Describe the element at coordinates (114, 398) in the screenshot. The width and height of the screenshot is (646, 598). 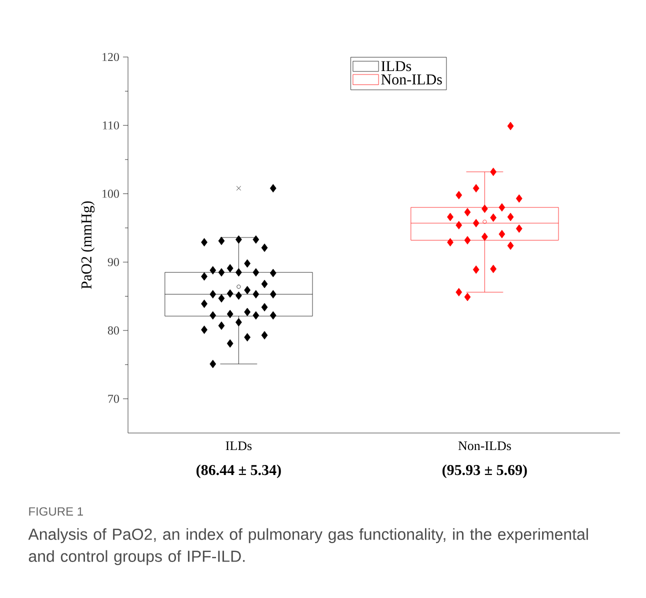
I see `y-tick-label: 70` at that location.